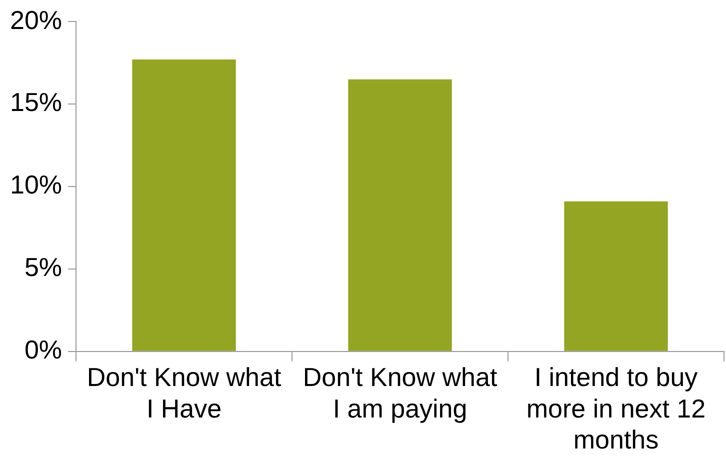  What do you see at coordinates (36, 185) in the screenshot?
I see `y-tick-label: 10%` at bounding box center [36, 185].